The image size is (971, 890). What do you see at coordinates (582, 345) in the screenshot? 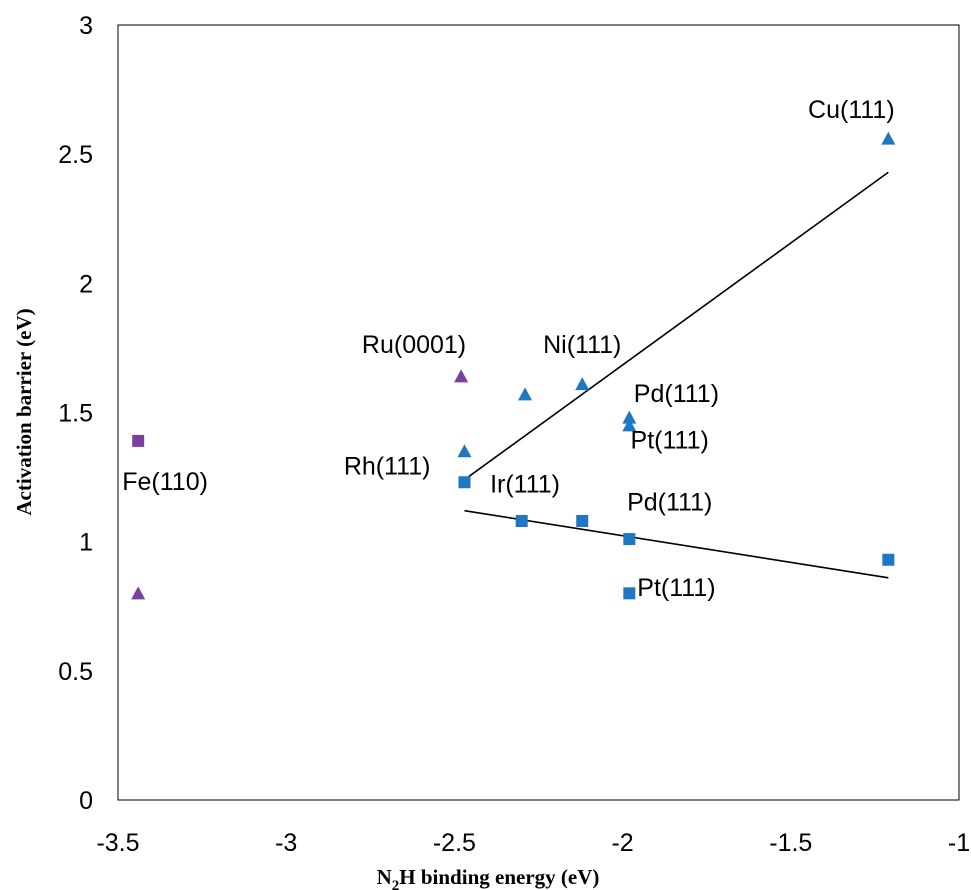
I see `point-label: Ni(111)` at bounding box center [582, 345].